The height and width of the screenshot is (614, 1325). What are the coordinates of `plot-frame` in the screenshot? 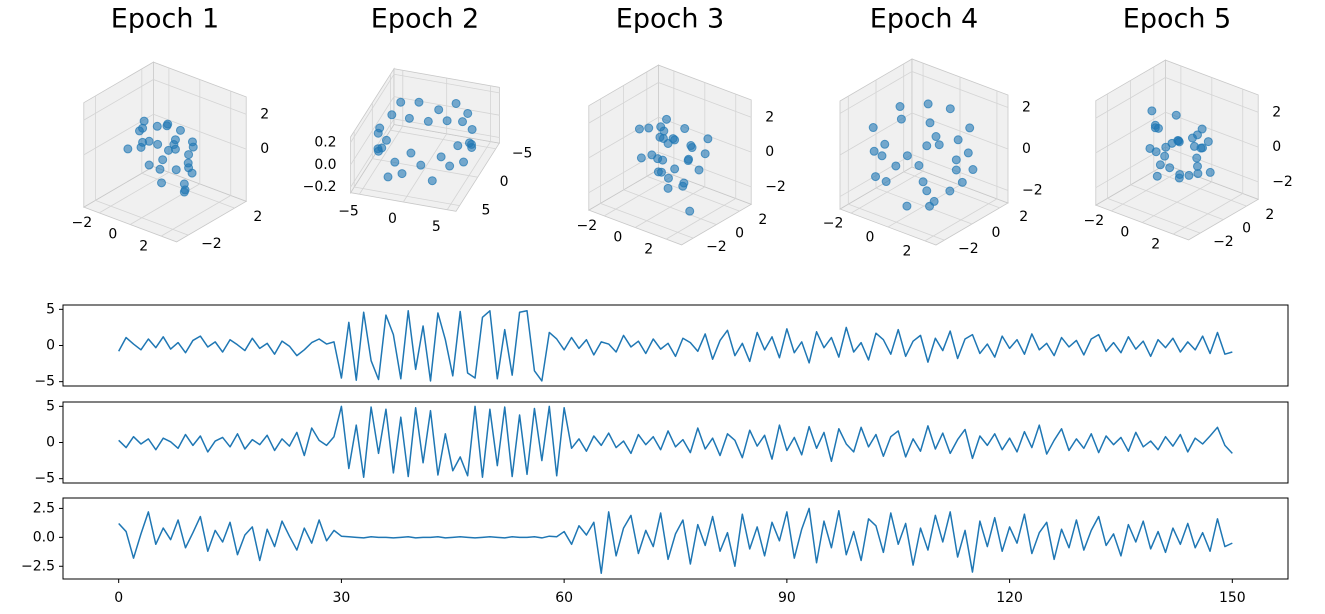 It's located at (675, 538).